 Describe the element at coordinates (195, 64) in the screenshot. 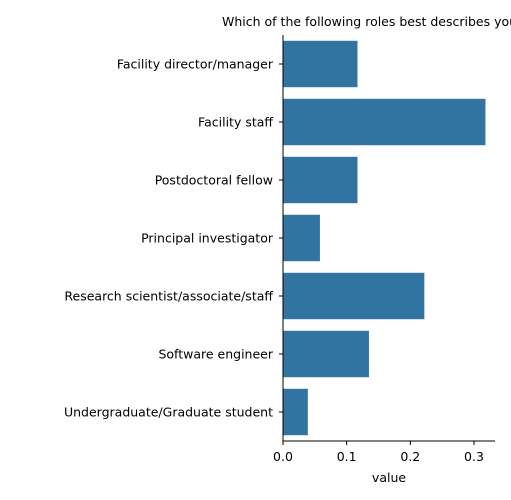

I see `y-tick-label: Facility director/manager` at that location.